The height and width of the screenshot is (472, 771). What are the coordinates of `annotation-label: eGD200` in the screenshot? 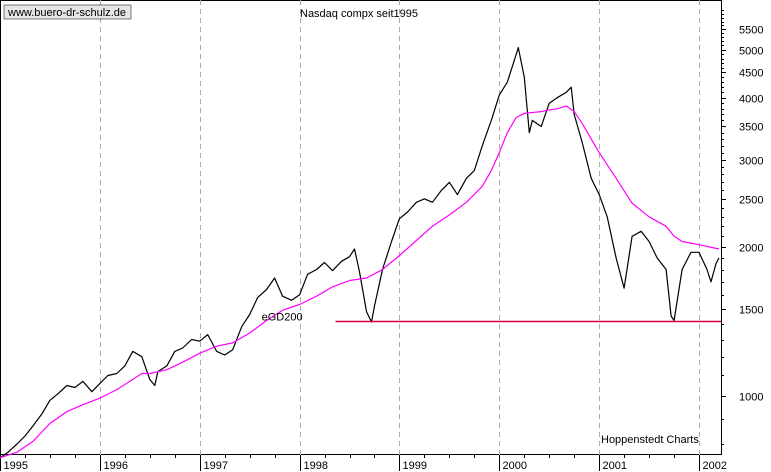 It's located at (282, 318).